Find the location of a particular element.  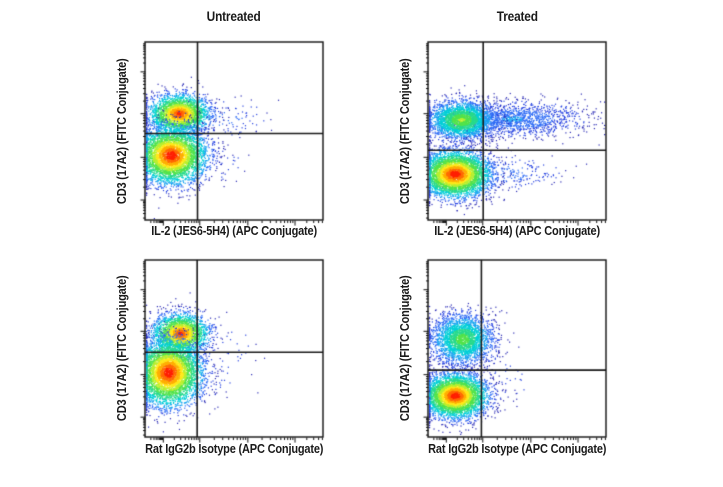

column-title-treated-text: Treated is located at coordinates (517, 16).